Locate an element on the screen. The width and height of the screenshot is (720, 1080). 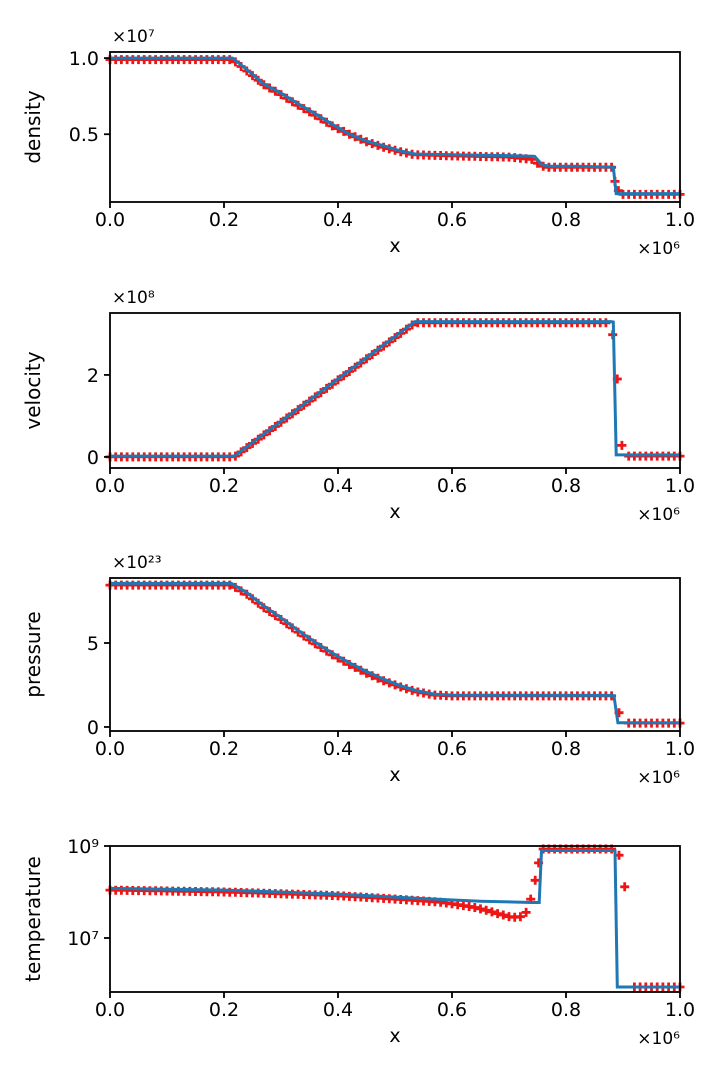
pressure-numerical-markers is located at coordinates (395, 654).